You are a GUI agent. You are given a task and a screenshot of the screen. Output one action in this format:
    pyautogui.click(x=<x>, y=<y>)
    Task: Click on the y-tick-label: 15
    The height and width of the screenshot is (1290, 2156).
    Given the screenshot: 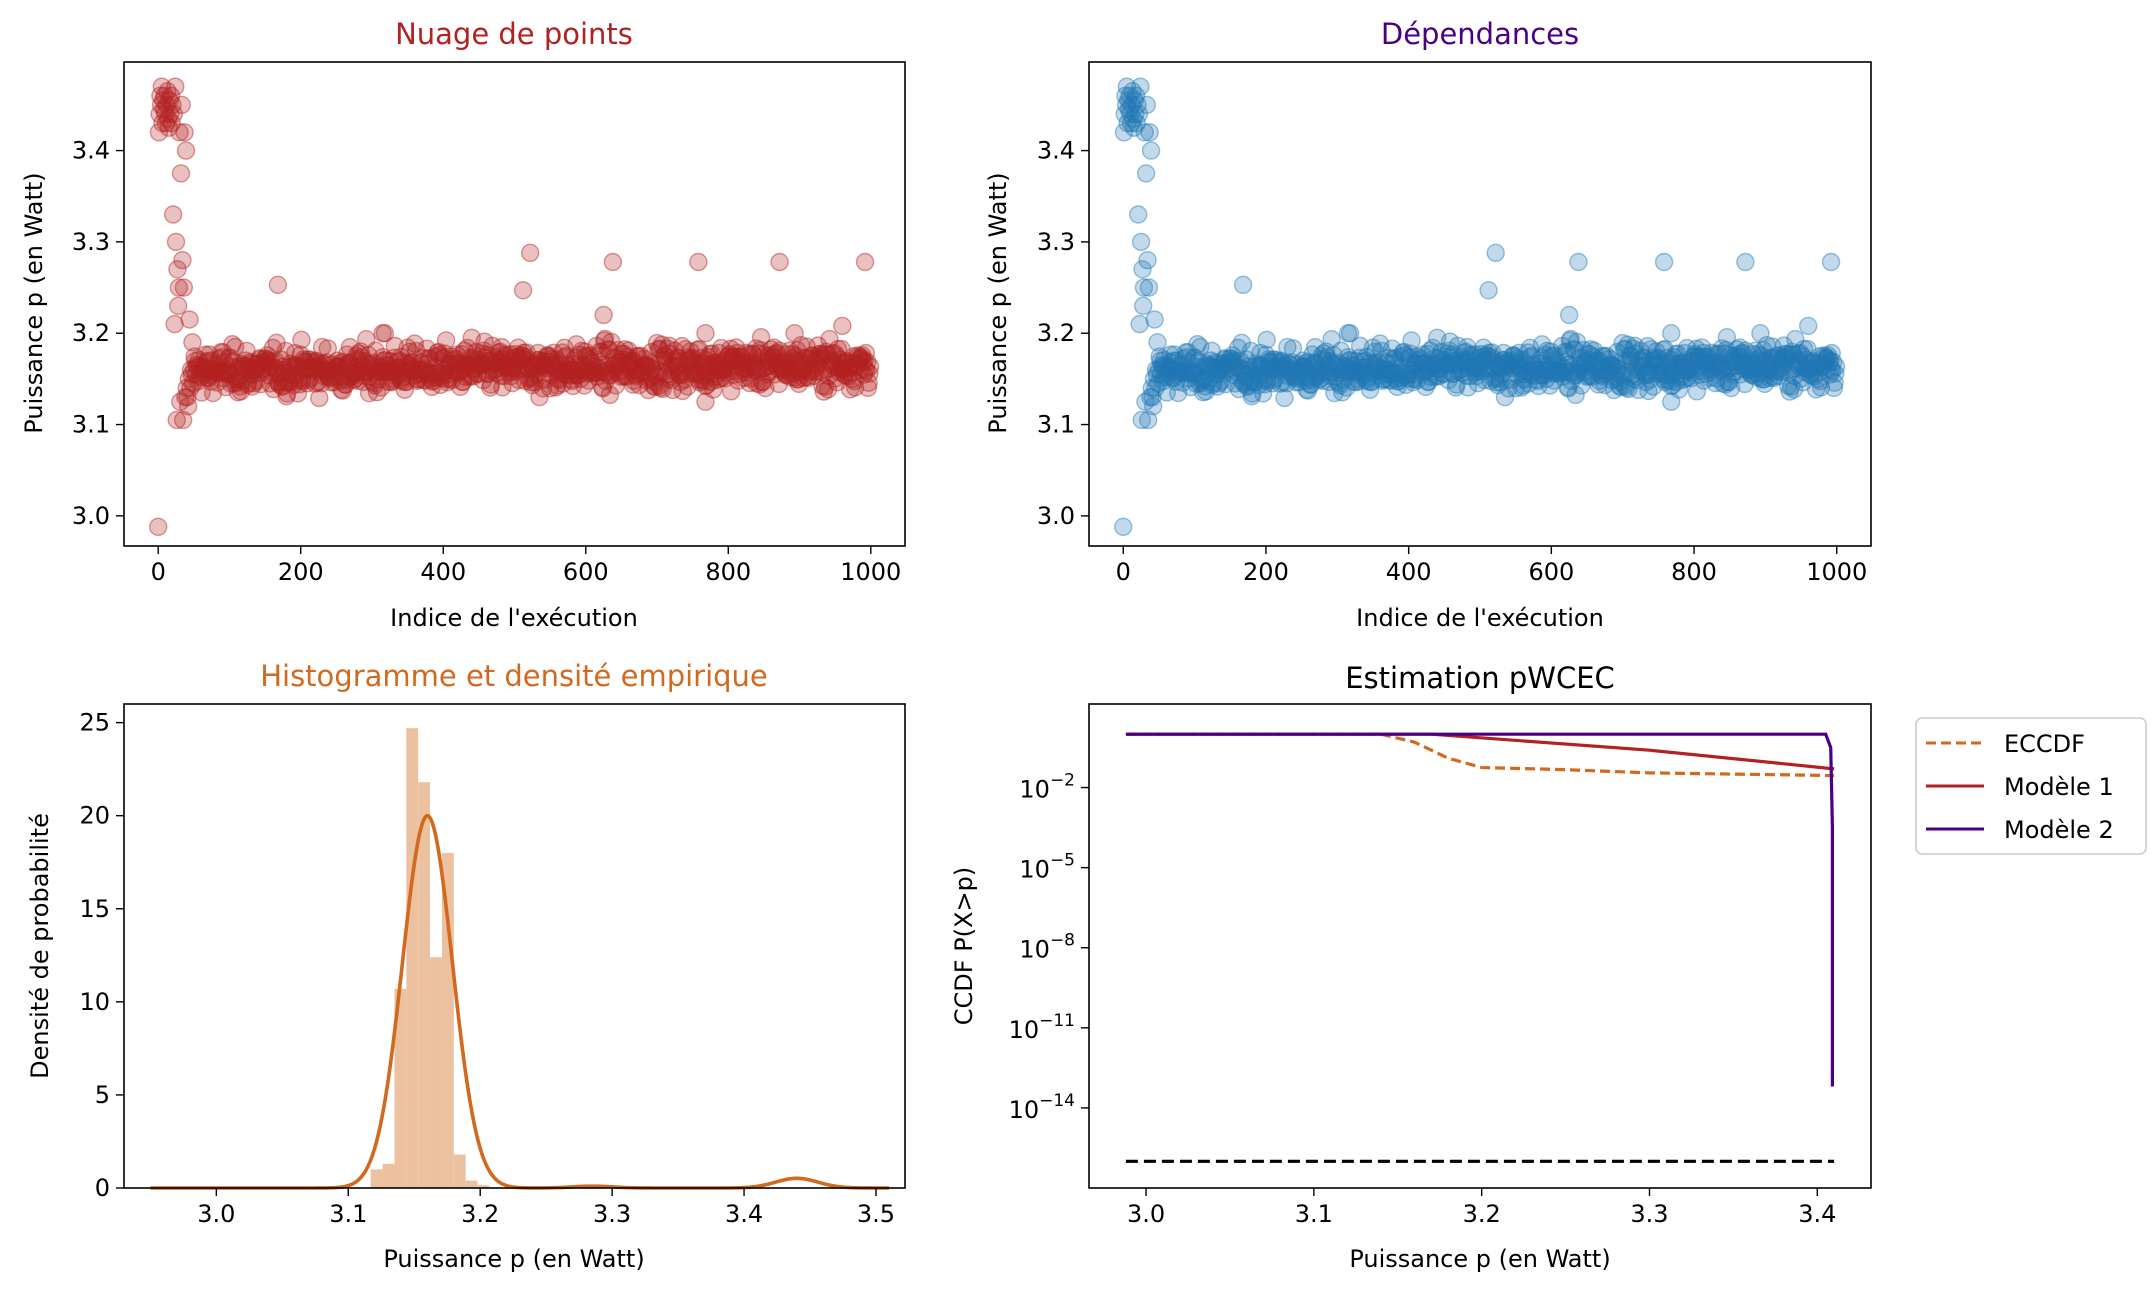 What is the action you would take?
    pyautogui.click(x=94, y=909)
    